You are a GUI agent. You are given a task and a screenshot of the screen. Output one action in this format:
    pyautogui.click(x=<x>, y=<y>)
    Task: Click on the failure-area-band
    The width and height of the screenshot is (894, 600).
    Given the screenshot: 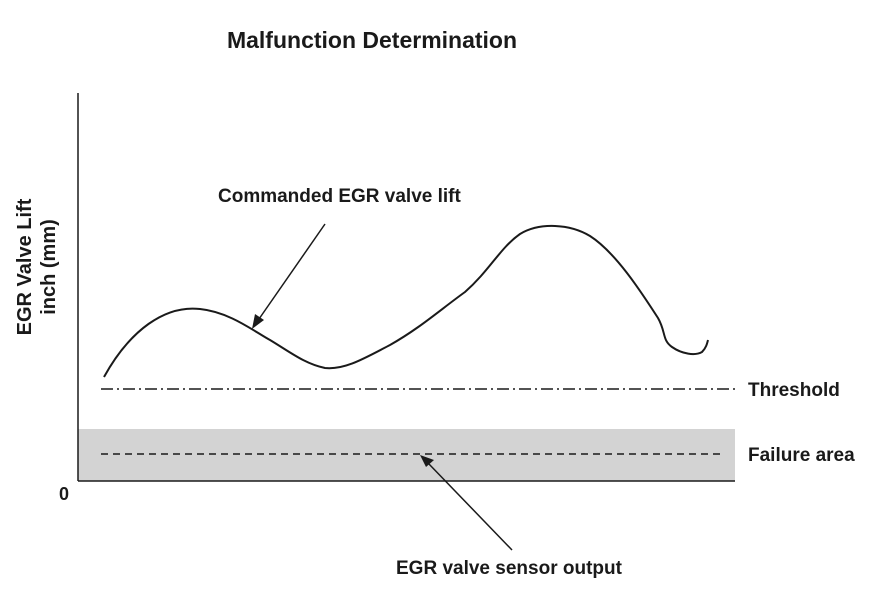 What is the action you would take?
    pyautogui.click(x=406, y=455)
    